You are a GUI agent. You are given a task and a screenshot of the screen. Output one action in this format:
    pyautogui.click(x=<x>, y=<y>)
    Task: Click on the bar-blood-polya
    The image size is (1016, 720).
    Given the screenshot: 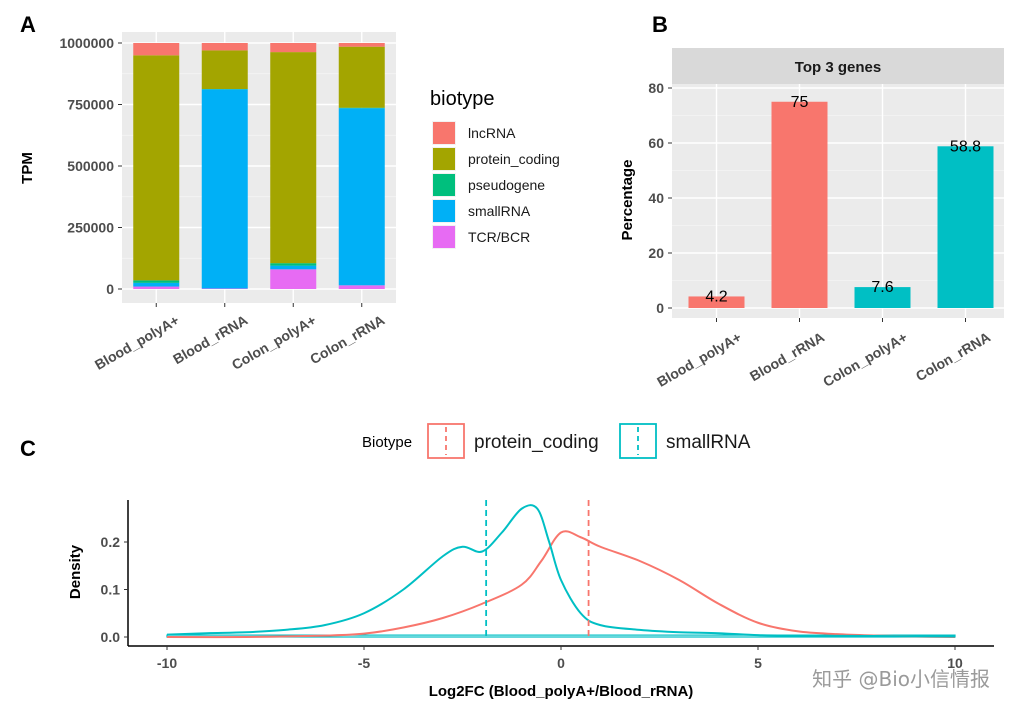 What is the action you would take?
    pyautogui.click(x=716, y=302)
    